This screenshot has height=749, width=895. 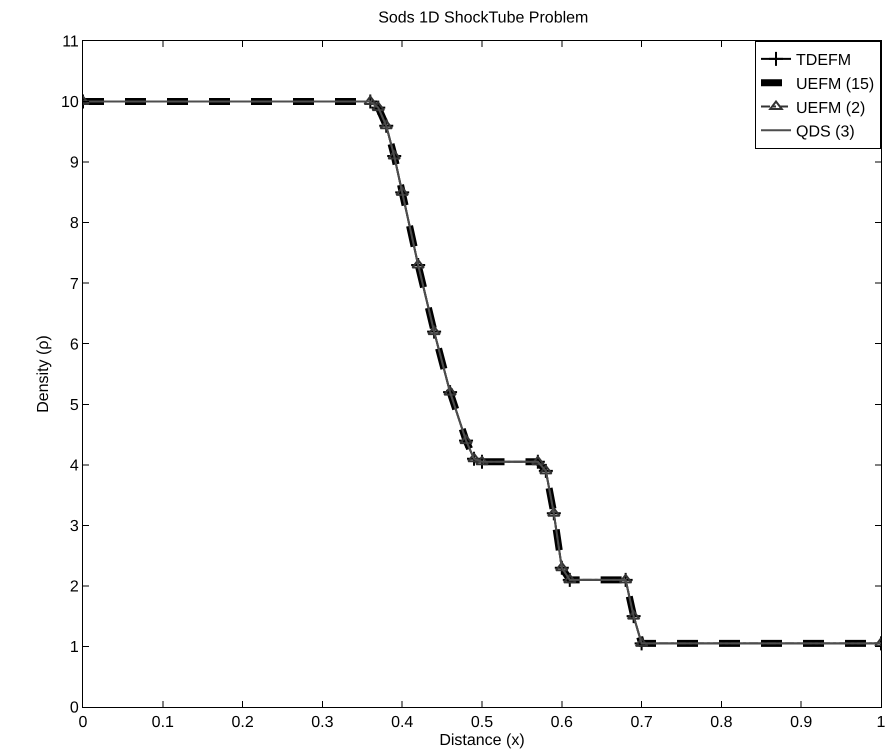 I want to click on x-tick-label: 0.6, so click(x=562, y=723).